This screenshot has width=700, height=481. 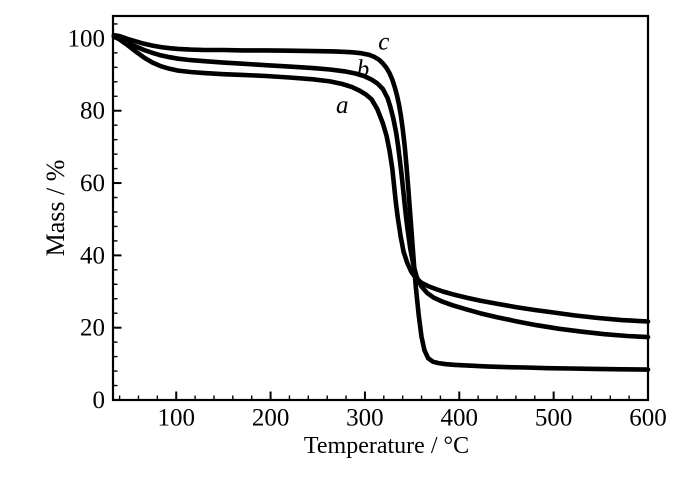 What do you see at coordinates (554, 418) in the screenshot?
I see `x-tick-label: 500` at bounding box center [554, 418].